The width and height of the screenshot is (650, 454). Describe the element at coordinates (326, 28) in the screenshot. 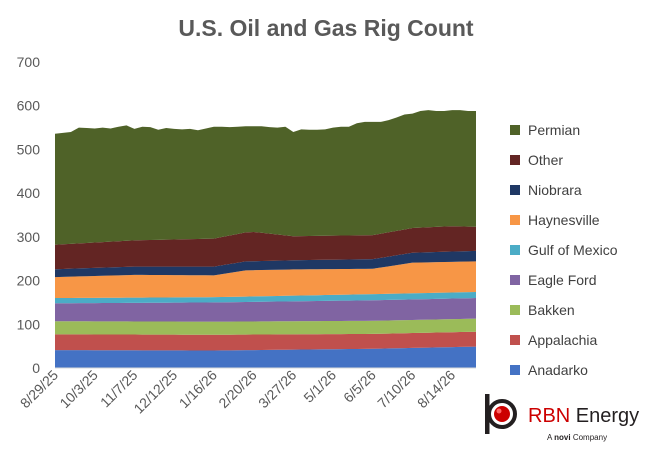

I see `chart-title: U.S. Oil and Gas Rig Count` at that location.